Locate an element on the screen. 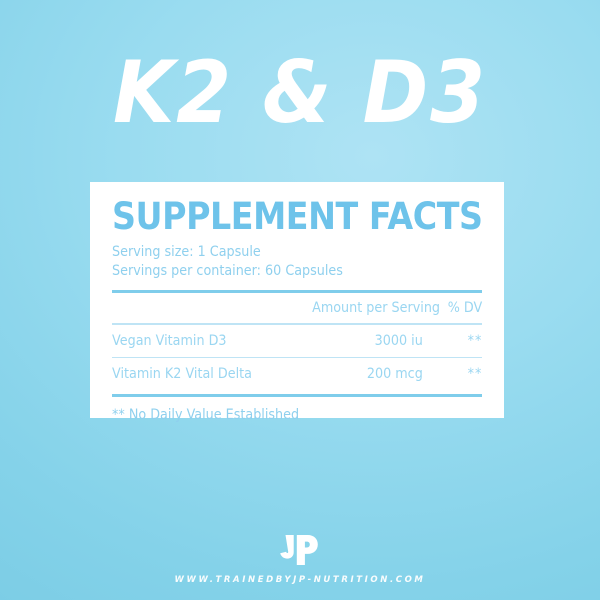 This screenshot has height=600, width=600. nutrient-name: Vegan Vitamin D3 is located at coordinates (169, 340).